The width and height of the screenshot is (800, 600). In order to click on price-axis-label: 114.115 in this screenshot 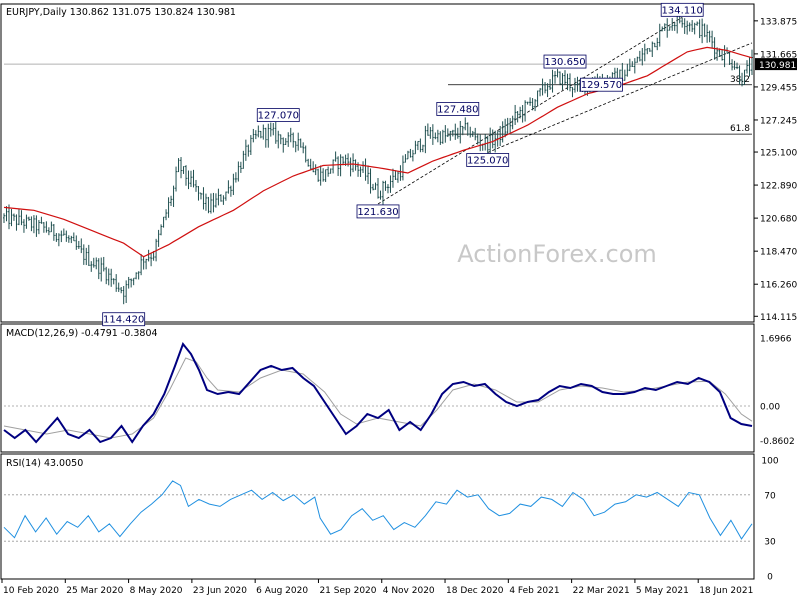, I will do `click(778, 318)`.